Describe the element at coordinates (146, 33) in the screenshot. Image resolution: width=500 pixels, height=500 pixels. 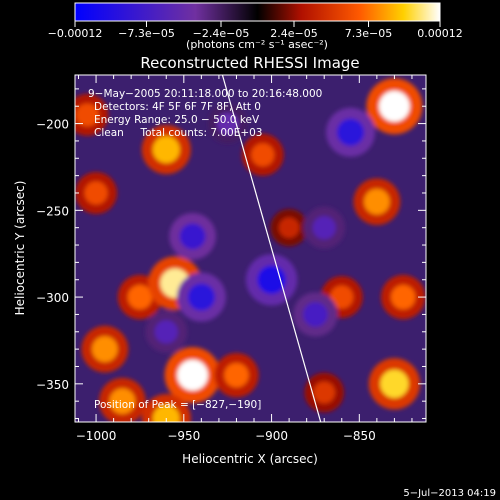
I see `colorbar-tick-label: −7.3e−05` at that location.